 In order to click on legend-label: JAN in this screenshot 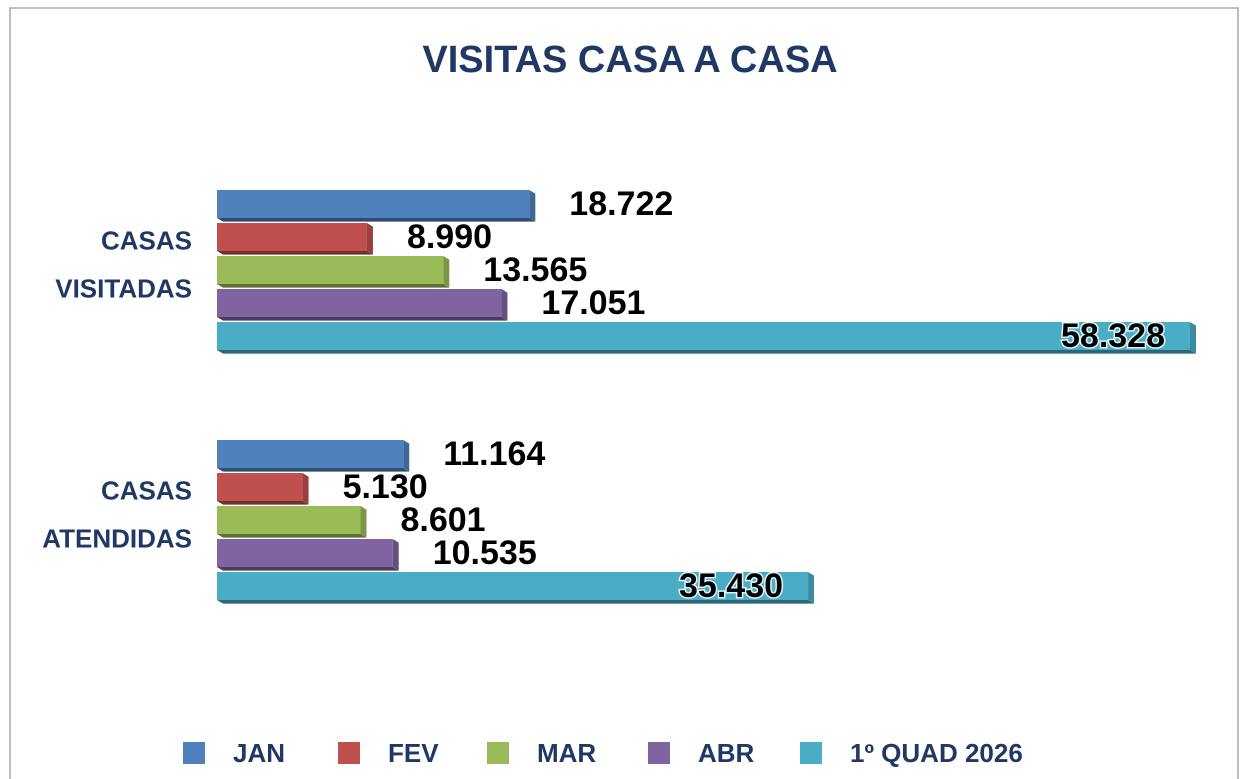, I will do `click(259, 753)`.